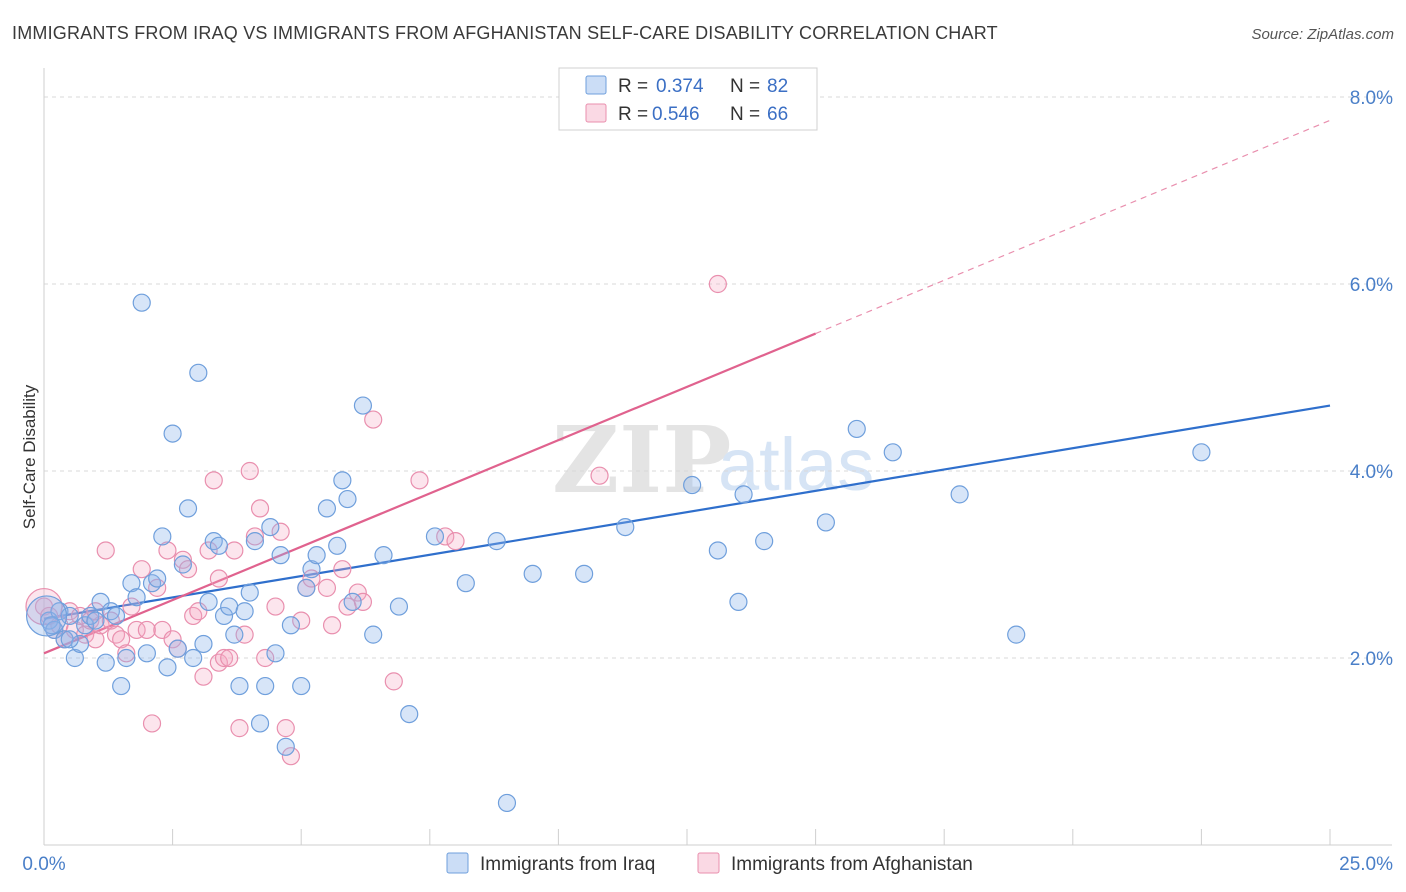 The width and height of the screenshot is (1406, 892). Describe the element at coordinates (457, 863) in the screenshot. I see `bottom-legend-swatch-iraq` at that location.